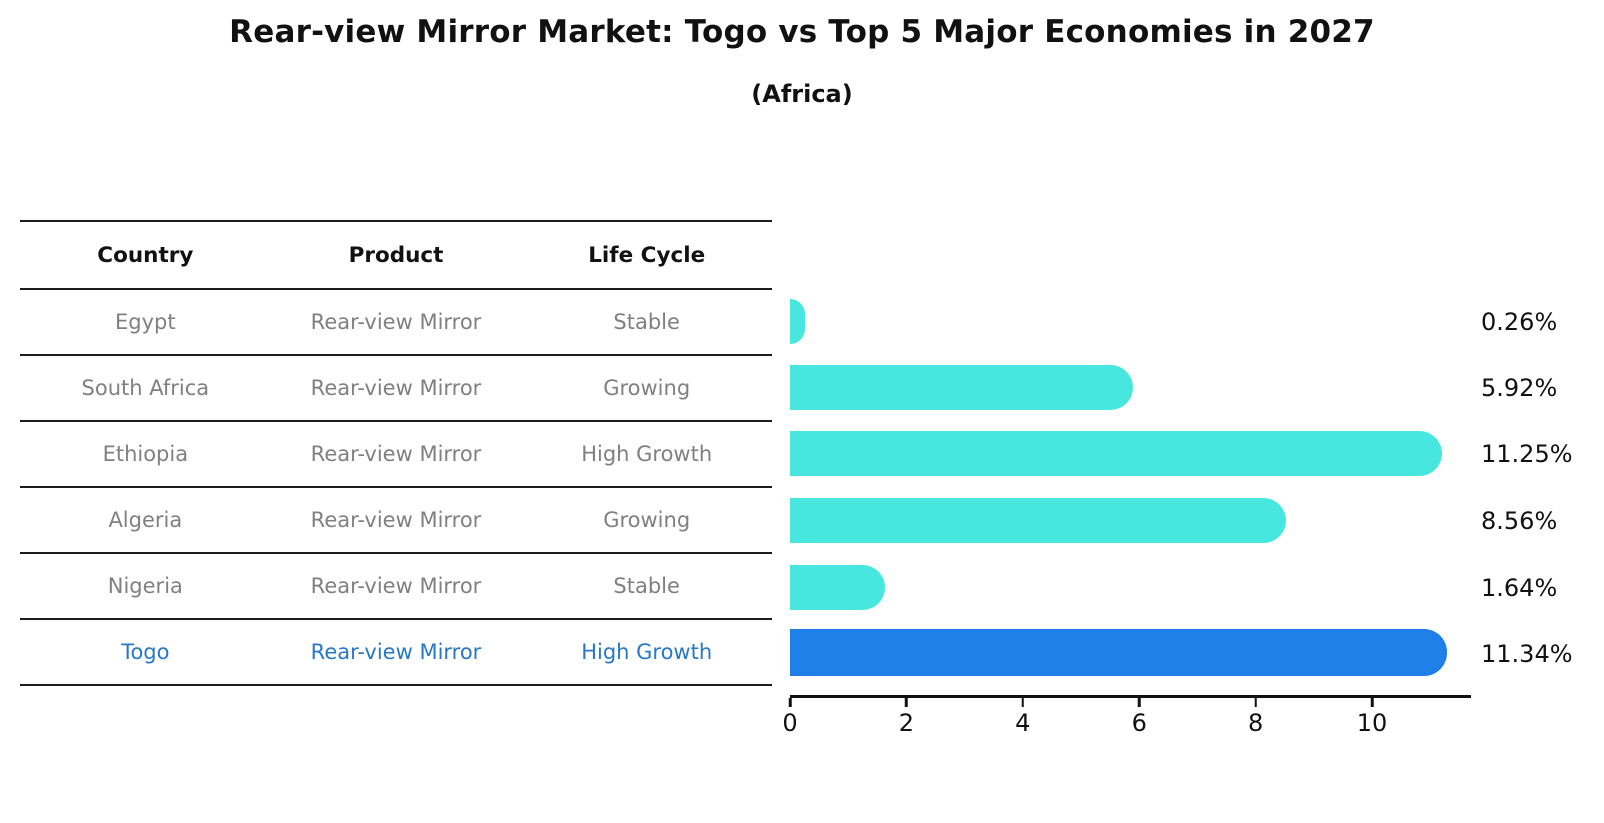 This screenshot has height=823, width=1604. What do you see at coordinates (1519, 322) in the screenshot?
I see `value-label-egypt: 0.26%` at bounding box center [1519, 322].